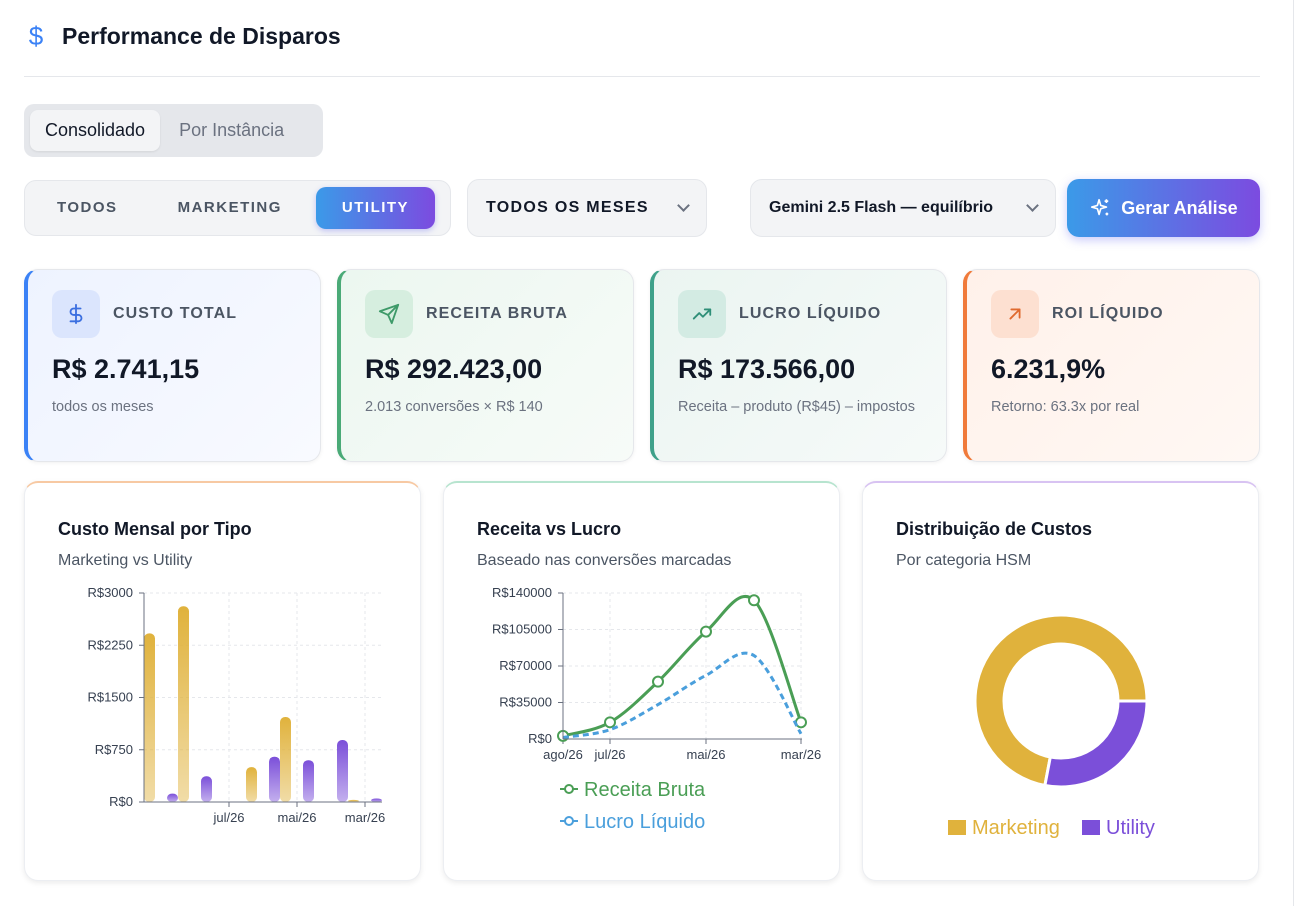  Describe the element at coordinates (389, 314) in the screenshot. I see `send-icon` at that location.